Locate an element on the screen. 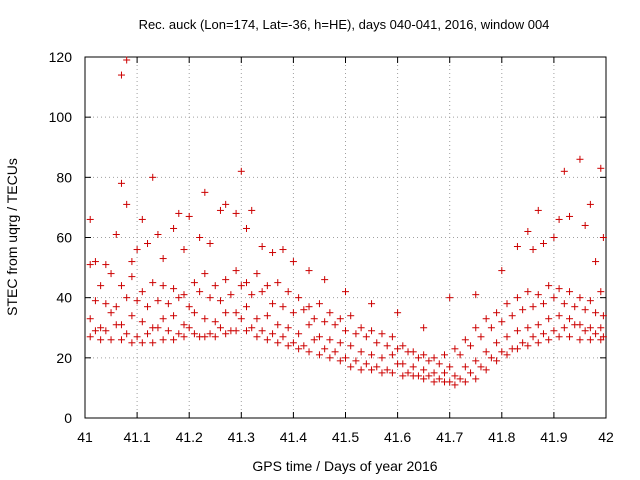 Image resolution: width=640 pixels, height=480 pixels. x-tick-label: 41.8 is located at coordinates (501, 437).